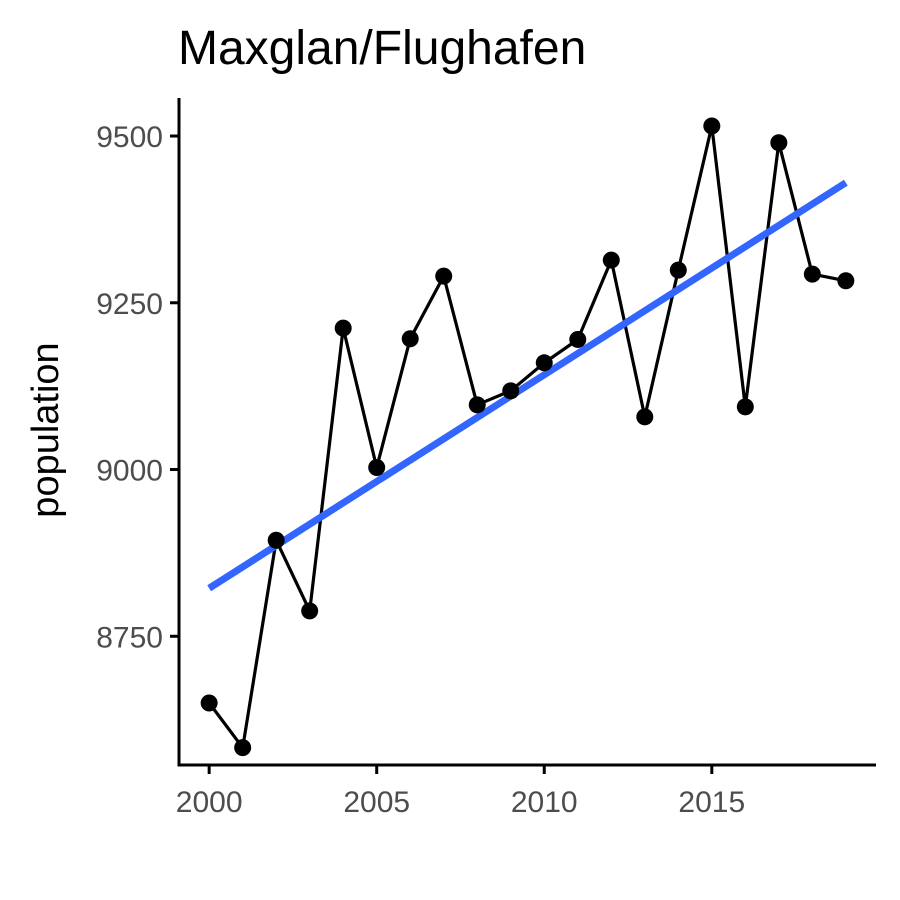 The width and height of the screenshot is (900, 900). What do you see at coordinates (46, 429) in the screenshot?
I see `y-axis-label: population` at bounding box center [46, 429].